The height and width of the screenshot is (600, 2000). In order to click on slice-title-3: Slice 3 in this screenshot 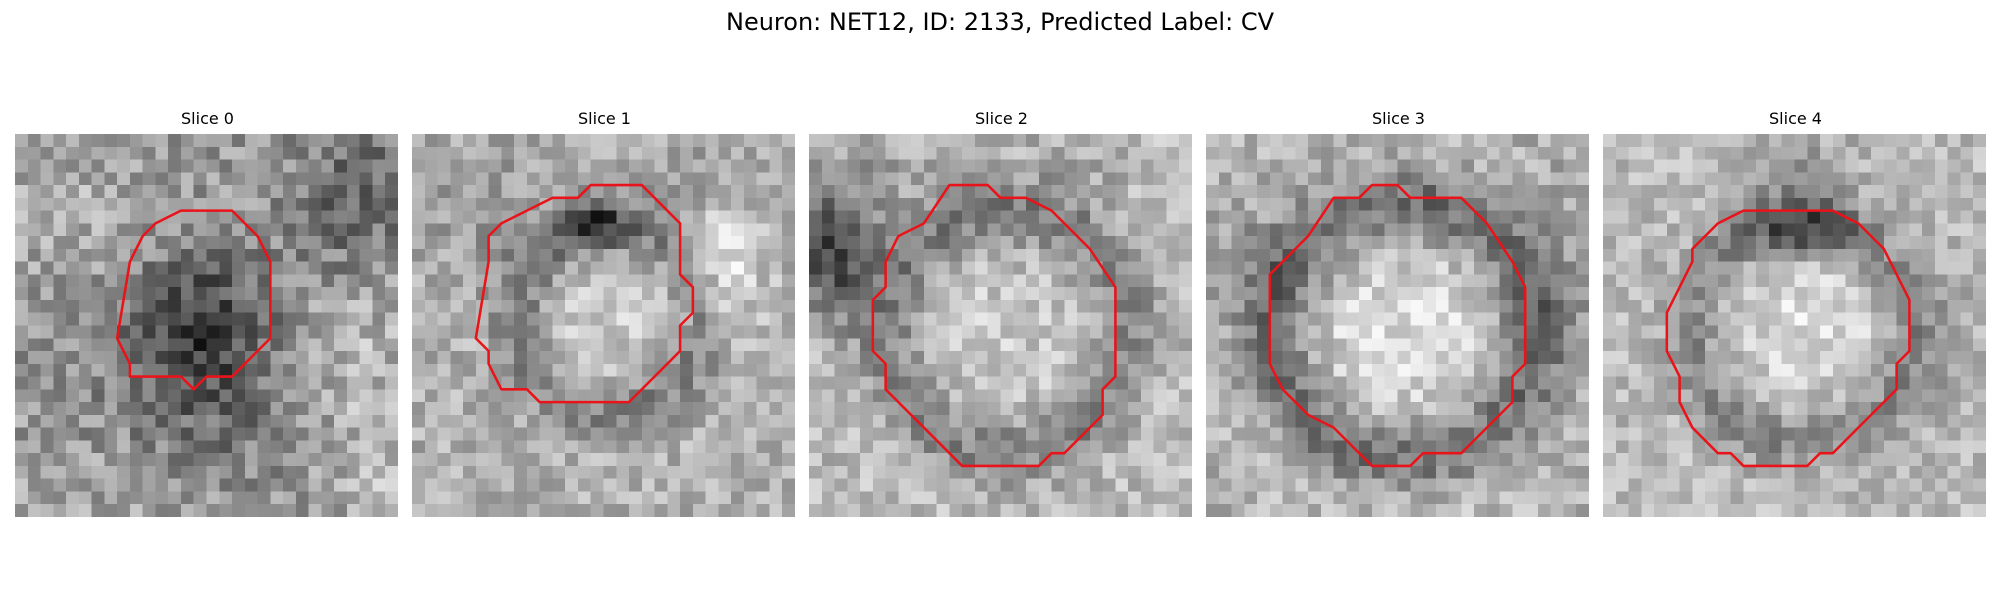, I will do `click(1398, 118)`.